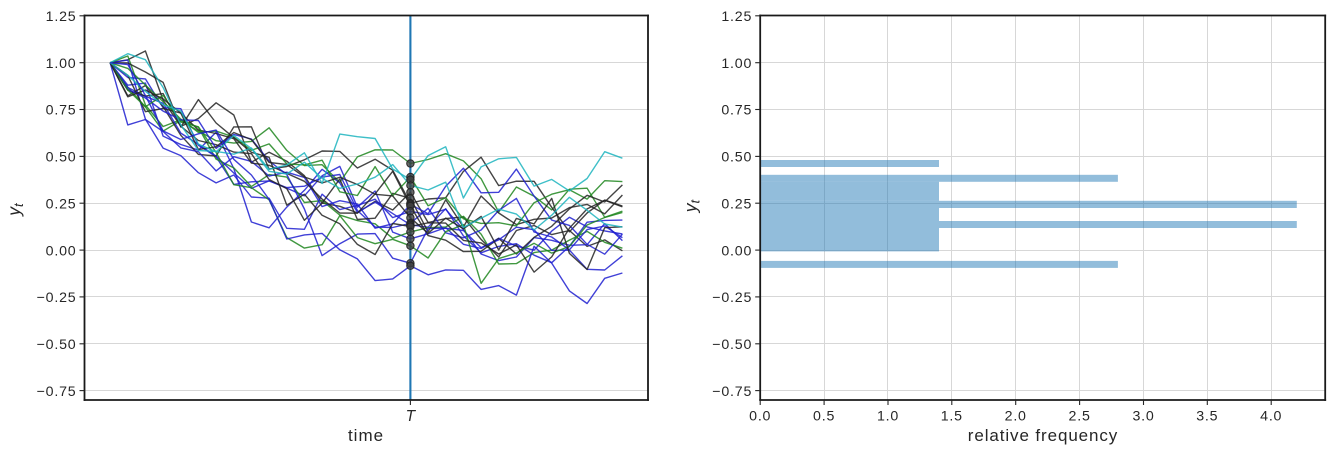 This screenshot has height=459, width=1333. I want to click on svg-text: T, so click(411, 416).